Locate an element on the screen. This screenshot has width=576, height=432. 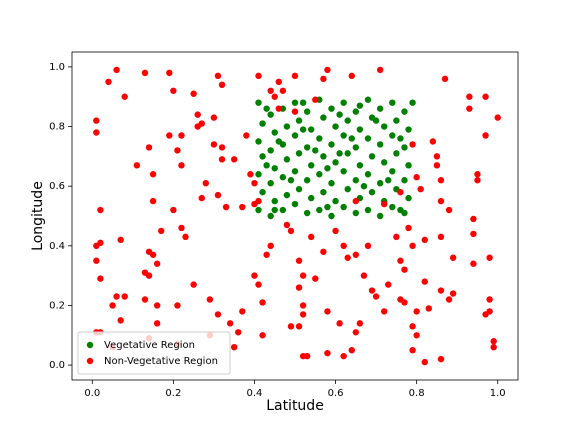
x-tick-label: 1.0 is located at coordinates (498, 393).